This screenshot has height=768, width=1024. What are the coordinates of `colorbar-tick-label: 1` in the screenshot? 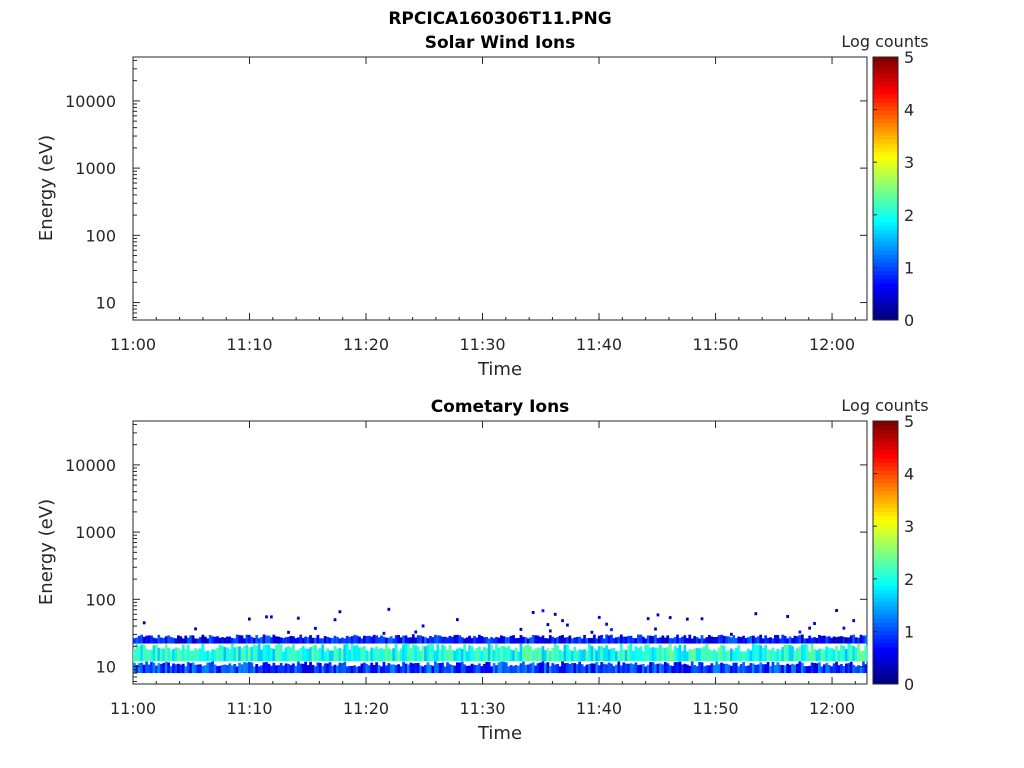 It's located at (909, 631).